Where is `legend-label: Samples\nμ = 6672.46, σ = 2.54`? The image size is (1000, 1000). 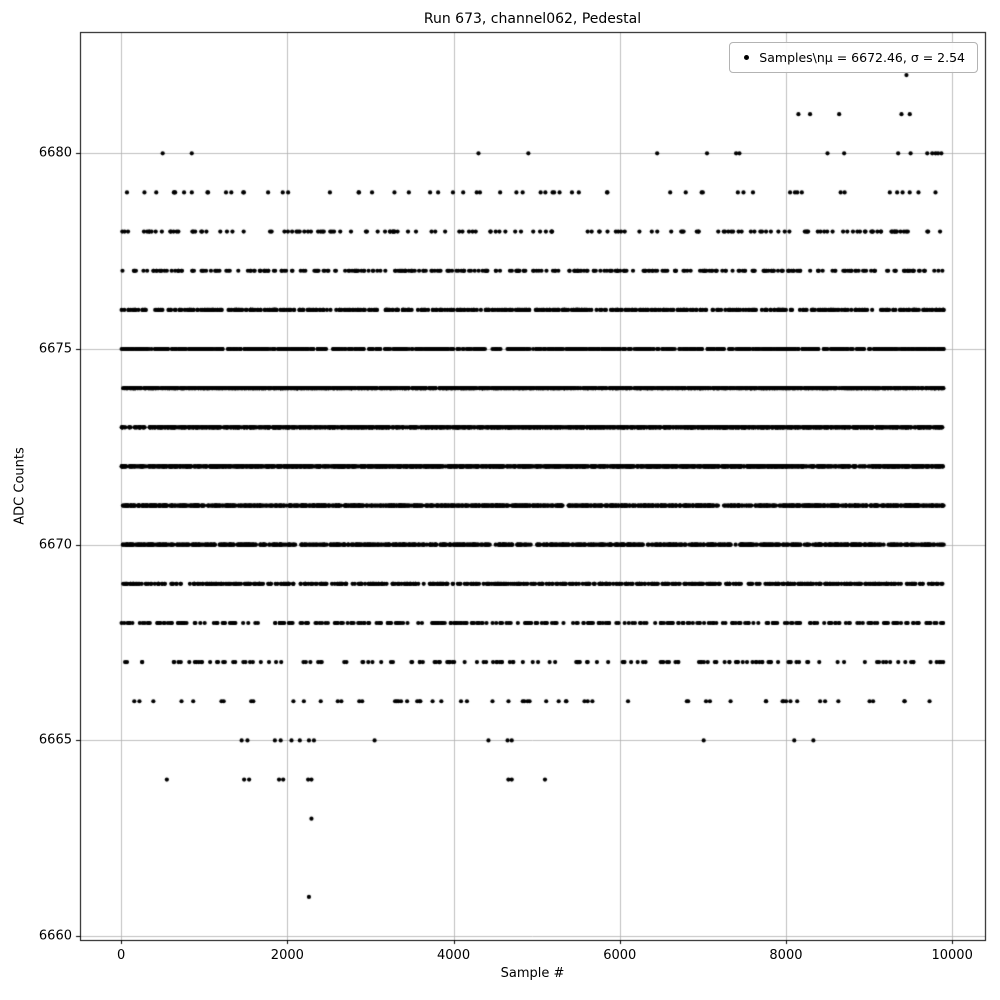 legend-label: Samples\nμ = 6672.46, σ = 2.54 is located at coordinates (862, 57).